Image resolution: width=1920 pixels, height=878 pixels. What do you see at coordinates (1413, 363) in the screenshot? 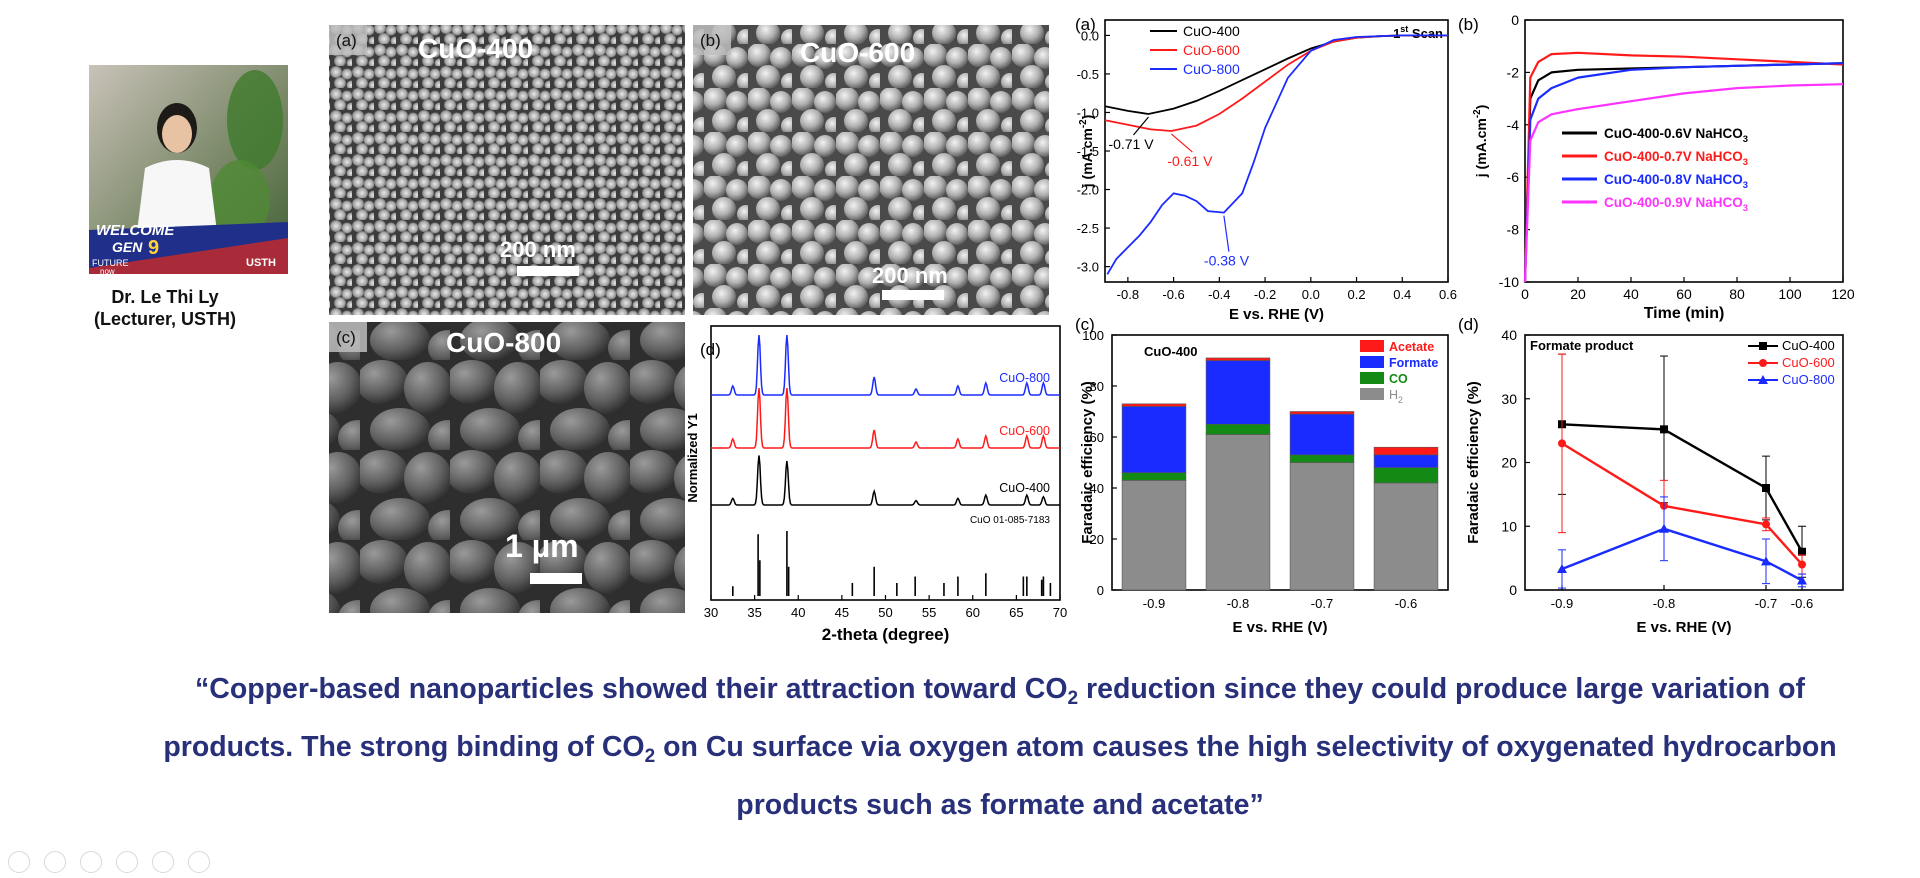
I see `legend-label: Formate` at bounding box center [1413, 363].